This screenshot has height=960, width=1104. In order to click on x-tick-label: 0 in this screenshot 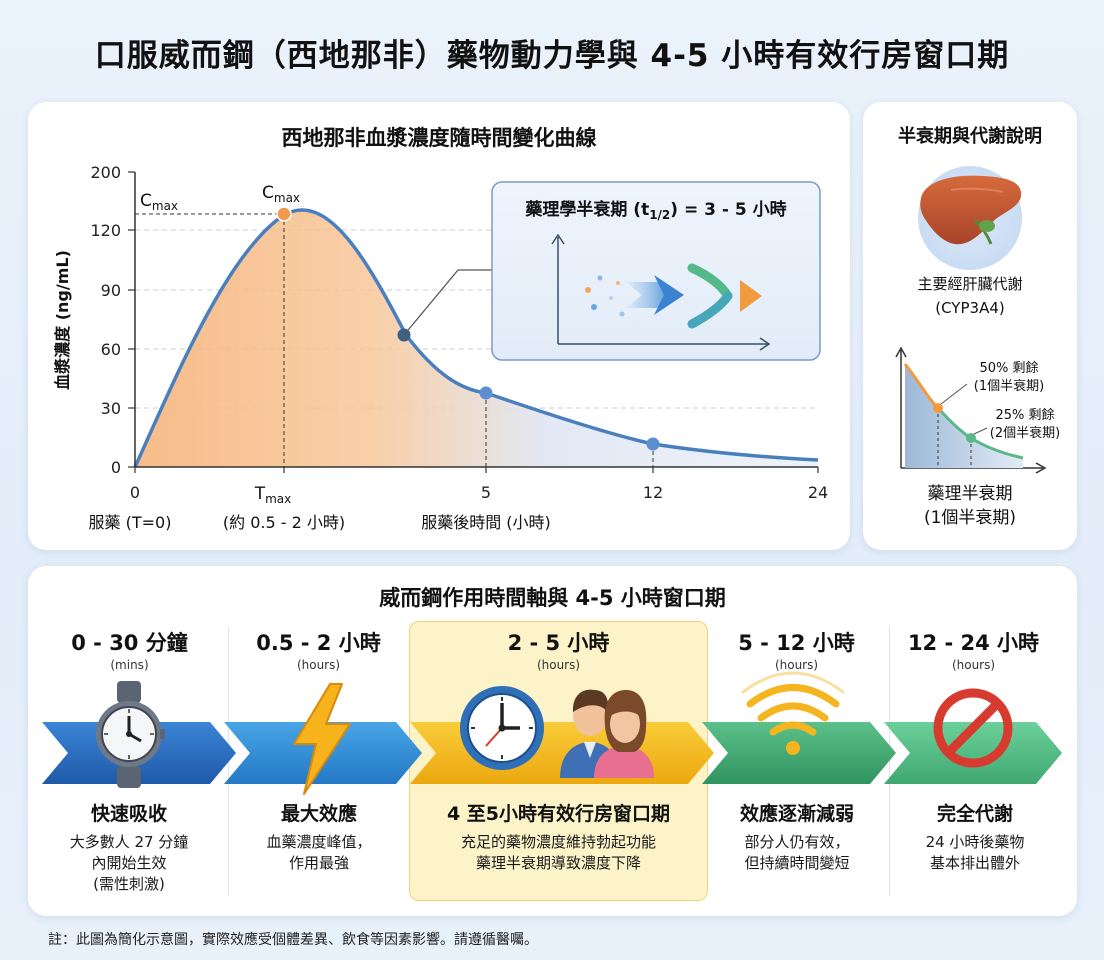, I will do `click(135, 492)`.